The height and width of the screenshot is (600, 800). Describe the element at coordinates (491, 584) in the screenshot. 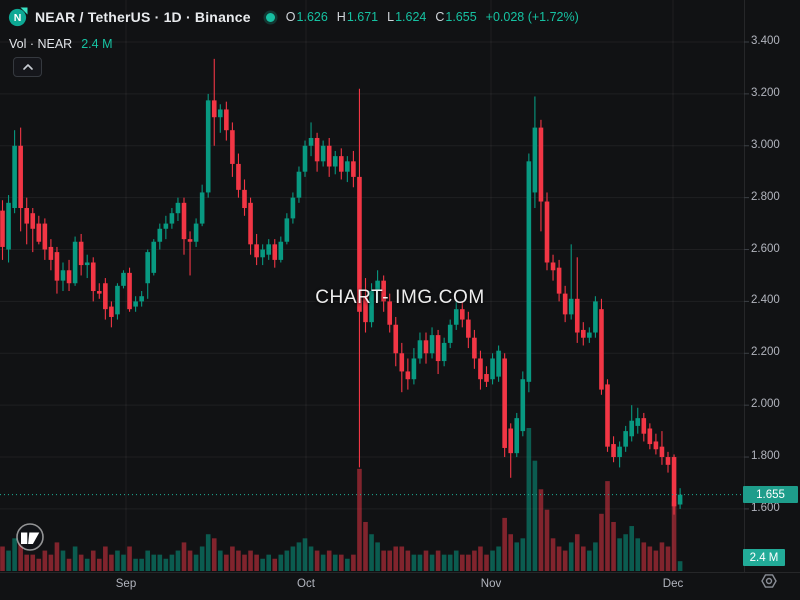

I see `time-axis-label: Nov` at that location.